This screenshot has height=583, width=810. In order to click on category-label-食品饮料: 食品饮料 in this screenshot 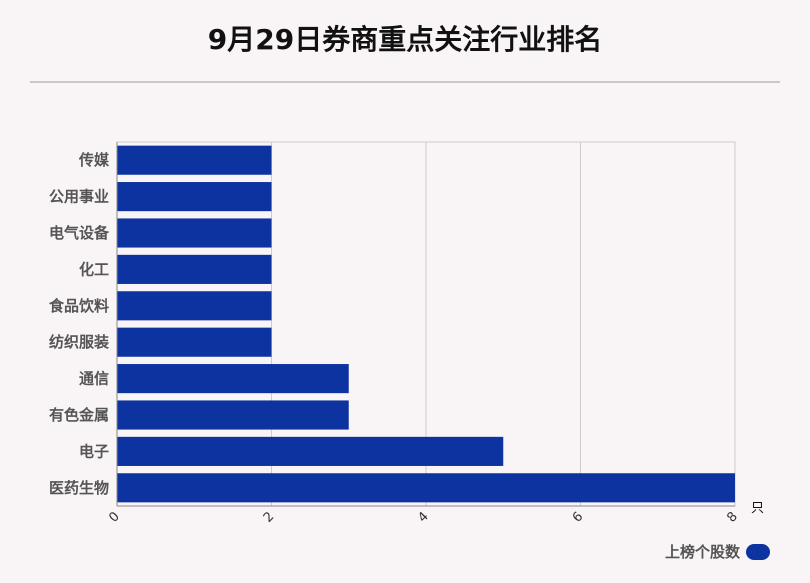, I will do `click(79, 306)`.